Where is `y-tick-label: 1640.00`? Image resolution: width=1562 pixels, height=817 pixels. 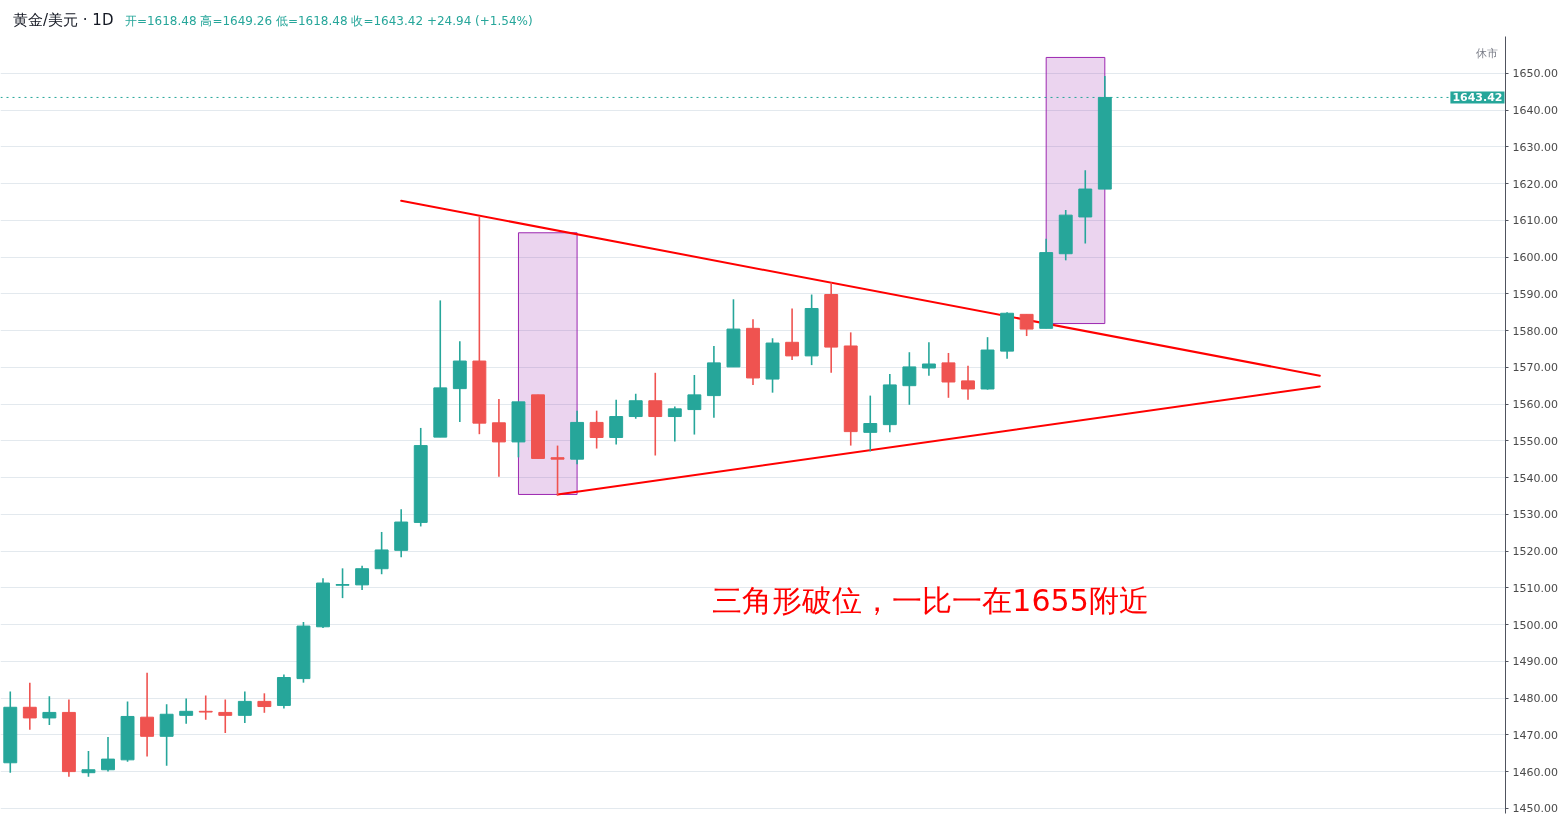 y-tick-label: 1640.00 is located at coordinates (1535, 111).